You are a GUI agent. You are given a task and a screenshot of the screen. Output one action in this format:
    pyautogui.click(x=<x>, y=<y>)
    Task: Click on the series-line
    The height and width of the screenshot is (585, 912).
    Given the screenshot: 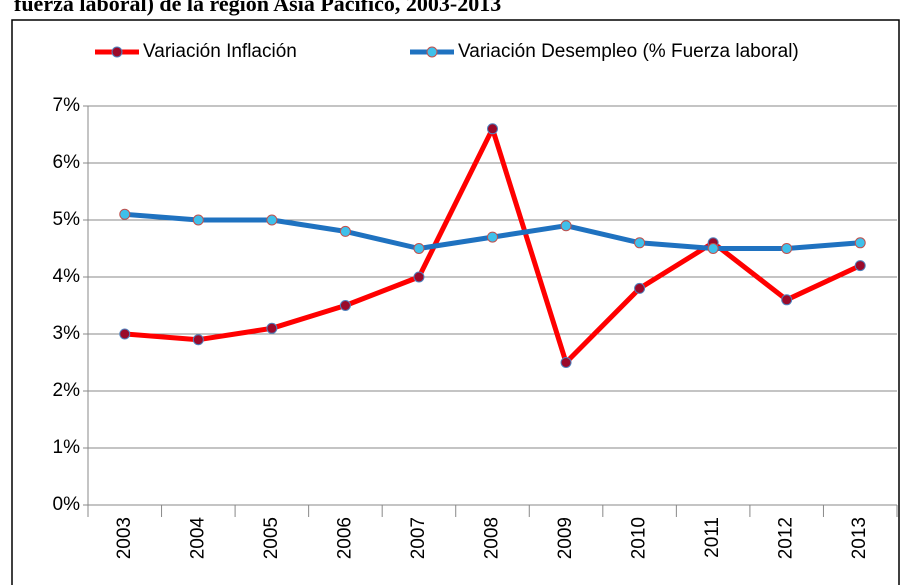 What is the action you would take?
    pyautogui.click(x=492, y=231)
    